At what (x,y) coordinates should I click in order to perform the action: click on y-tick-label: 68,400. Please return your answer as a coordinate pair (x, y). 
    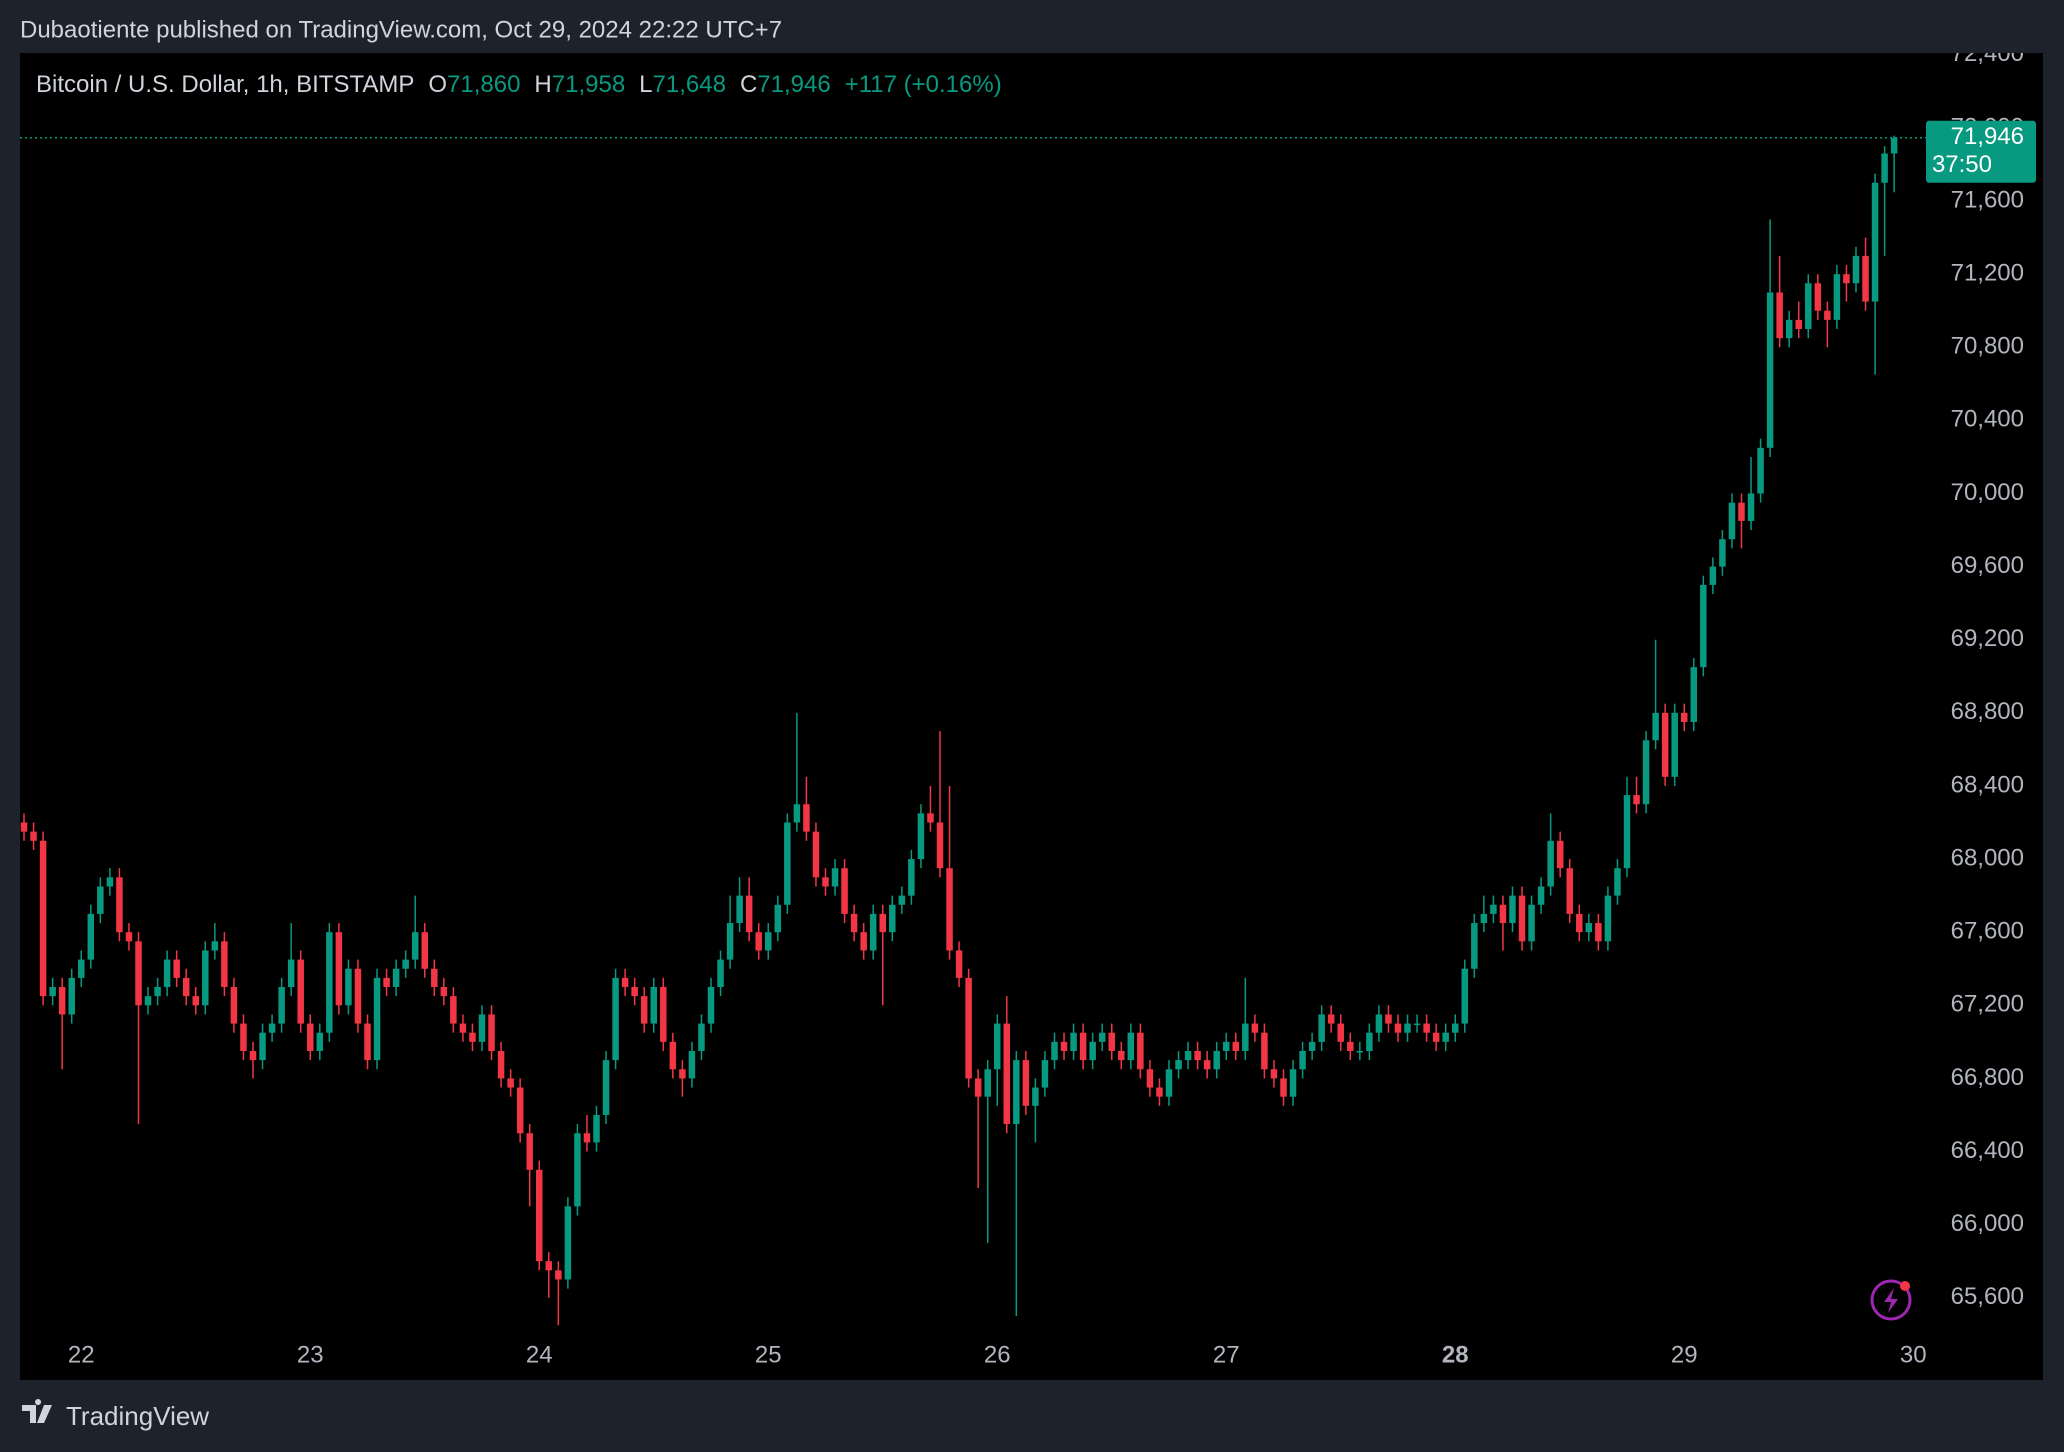
    Looking at the image, I should click on (1987, 784).